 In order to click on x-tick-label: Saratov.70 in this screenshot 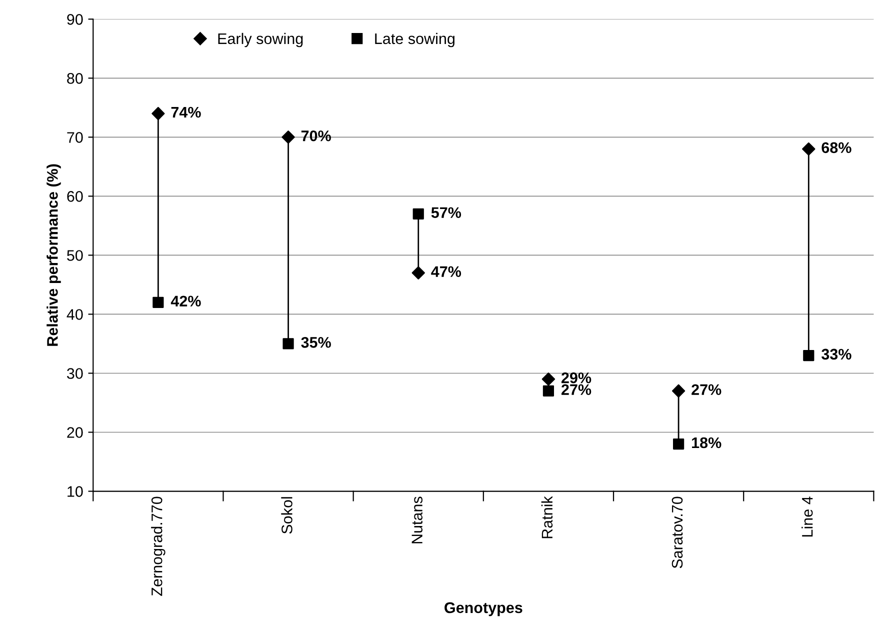, I will do `click(677, 532)`.